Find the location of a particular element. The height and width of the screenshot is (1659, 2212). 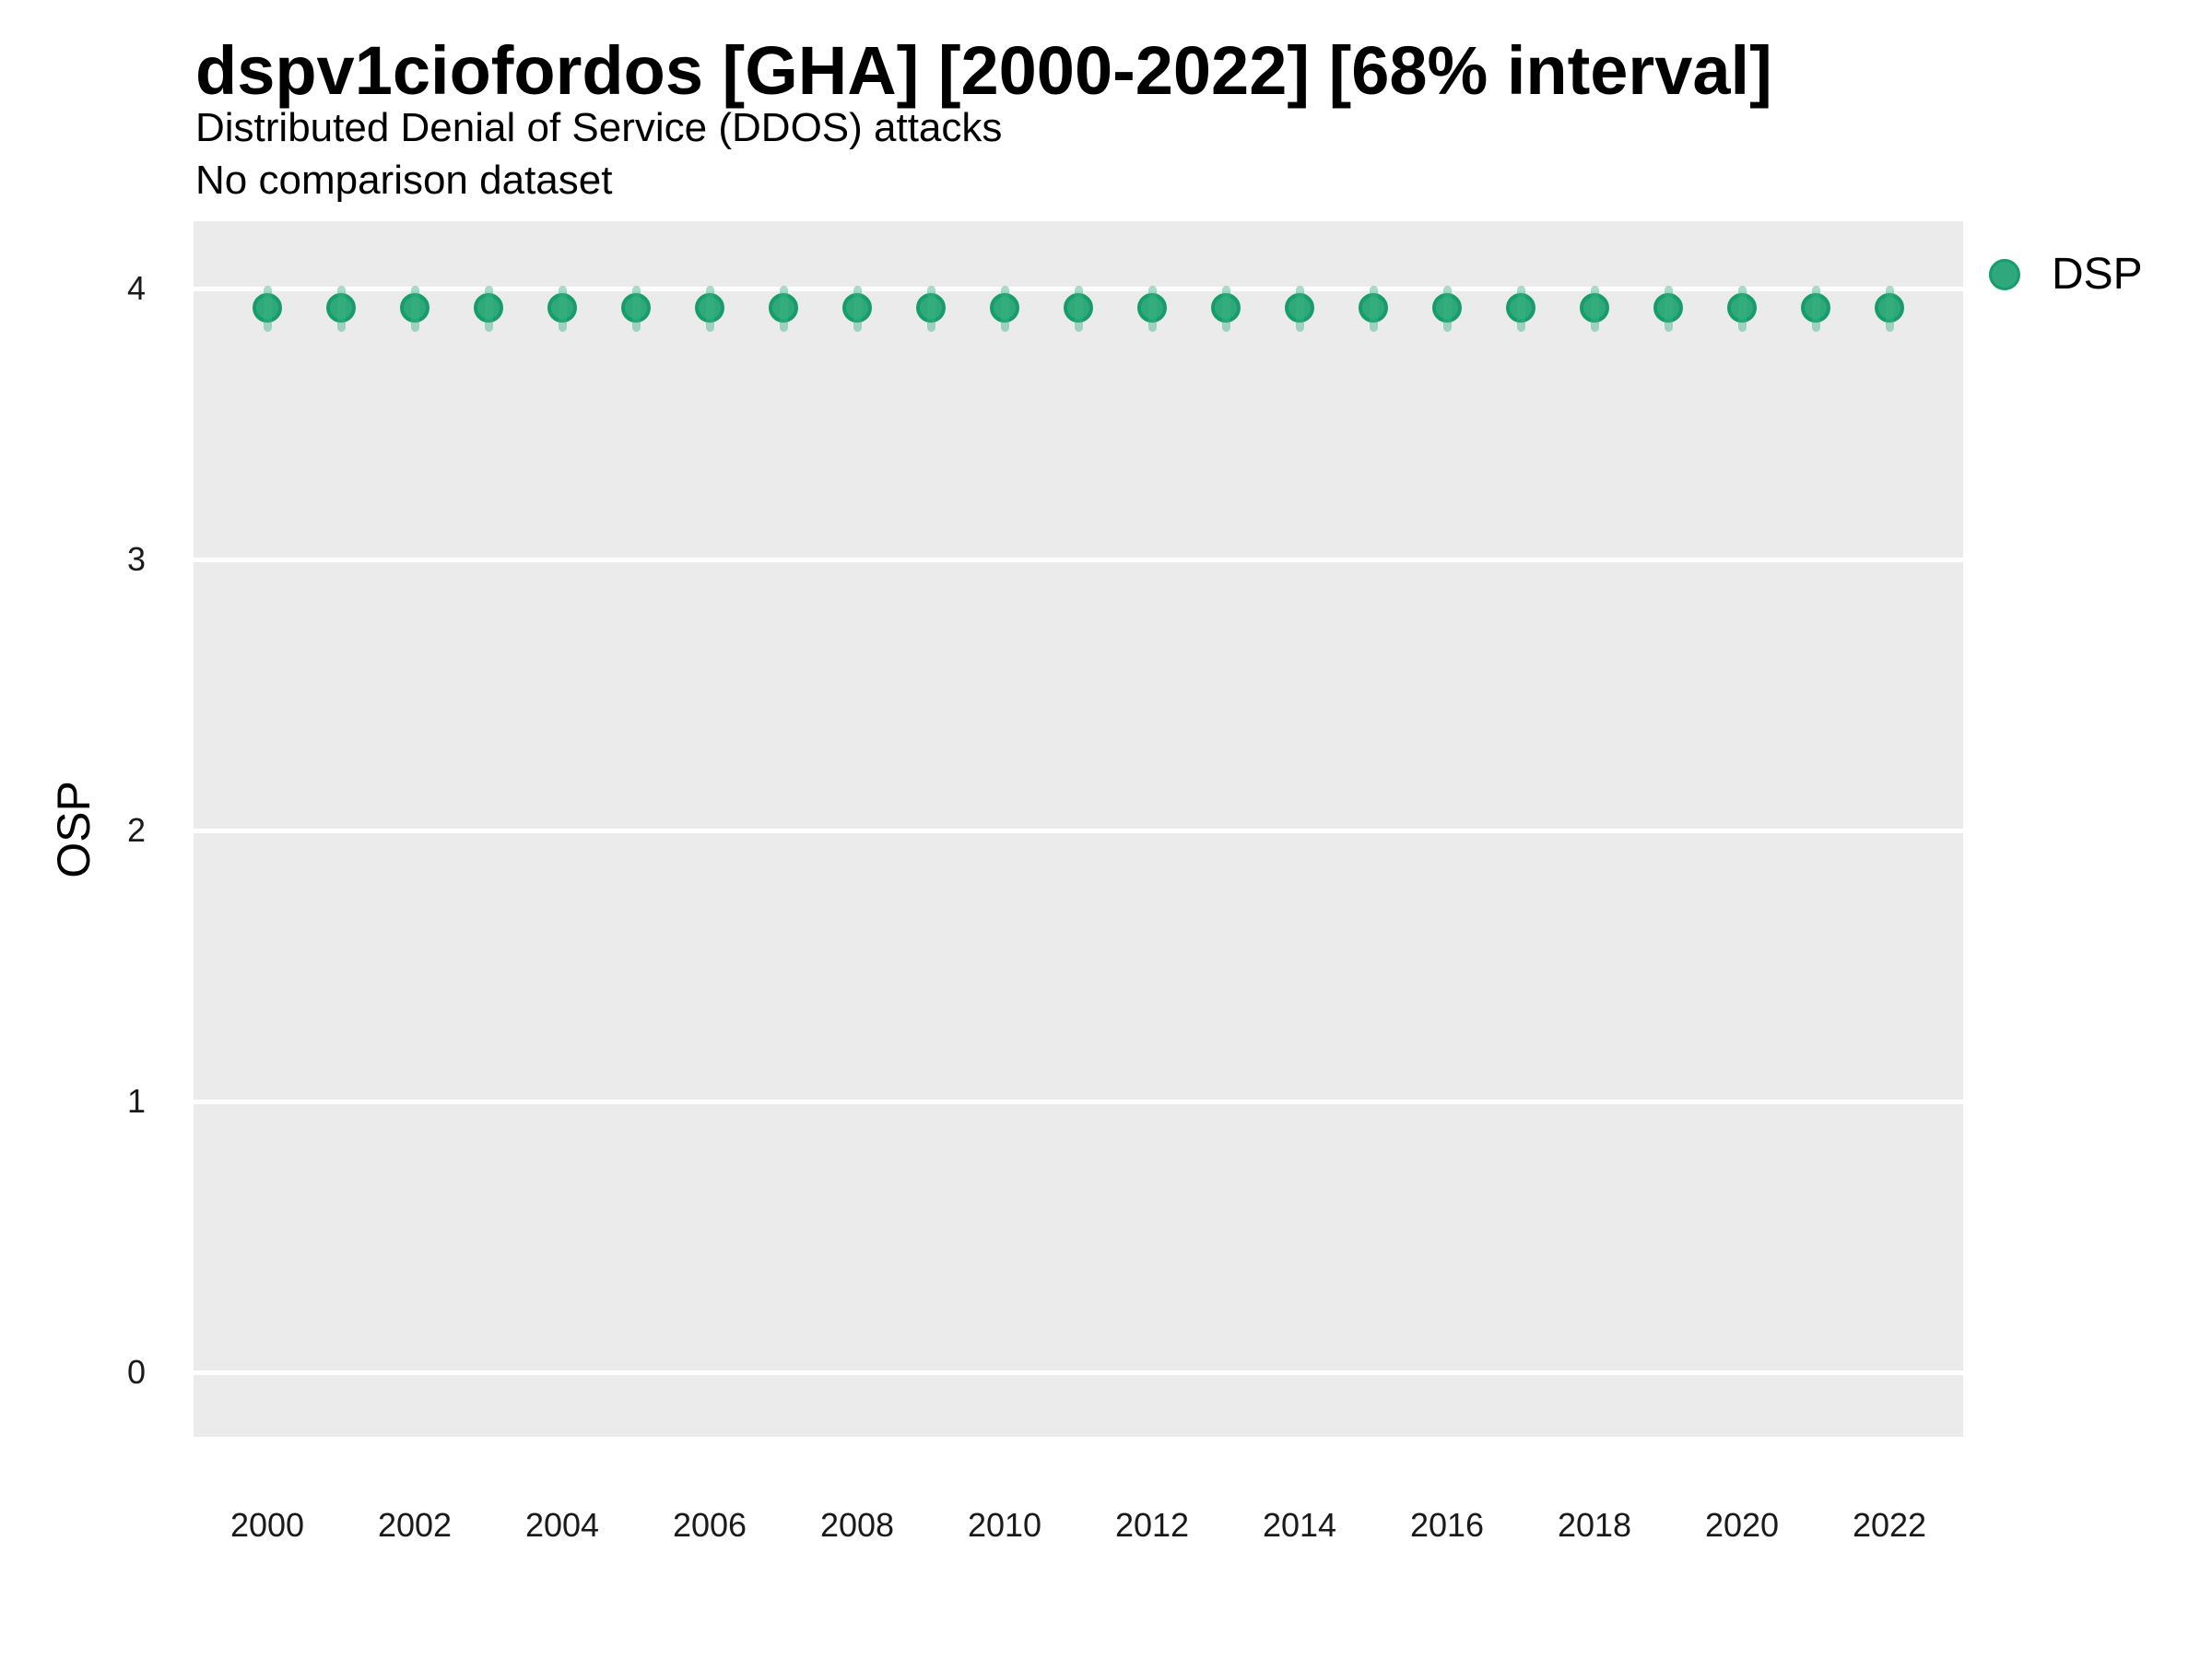

interval-bar-2021 is located at coordinates (1815, 309).